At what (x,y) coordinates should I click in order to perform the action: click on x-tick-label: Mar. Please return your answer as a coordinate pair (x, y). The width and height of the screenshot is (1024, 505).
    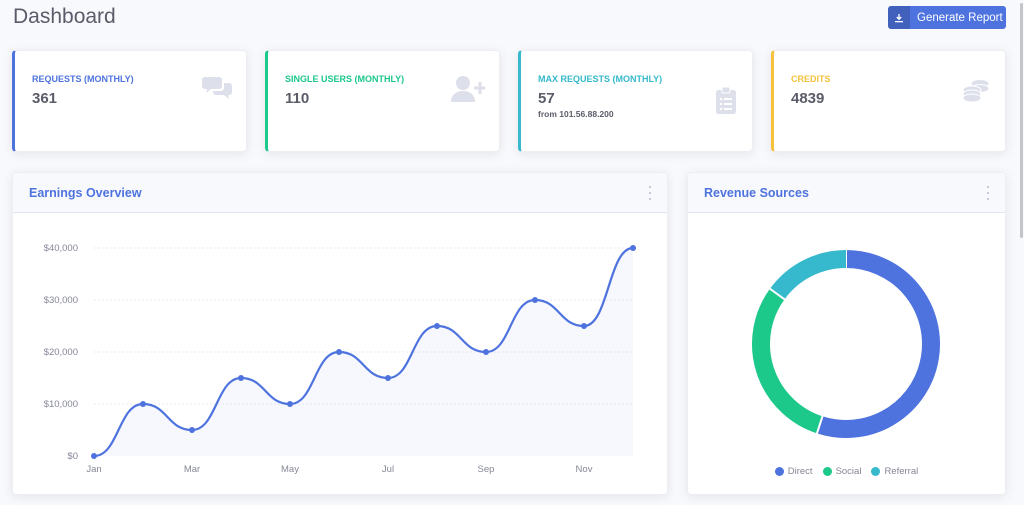
    Looking at the image, I should click on (192, 469).